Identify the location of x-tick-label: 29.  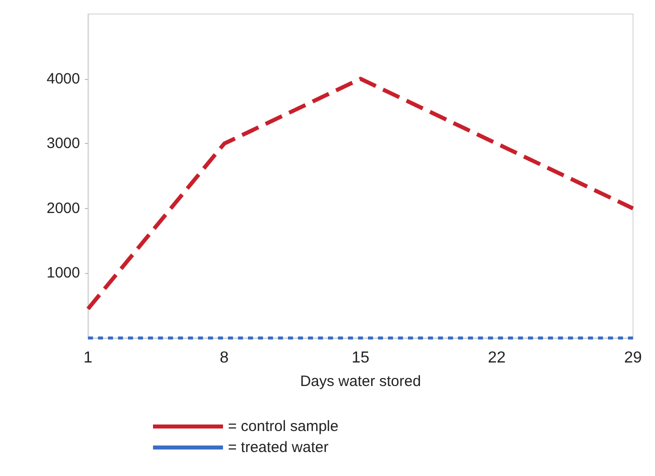
(633, 358).